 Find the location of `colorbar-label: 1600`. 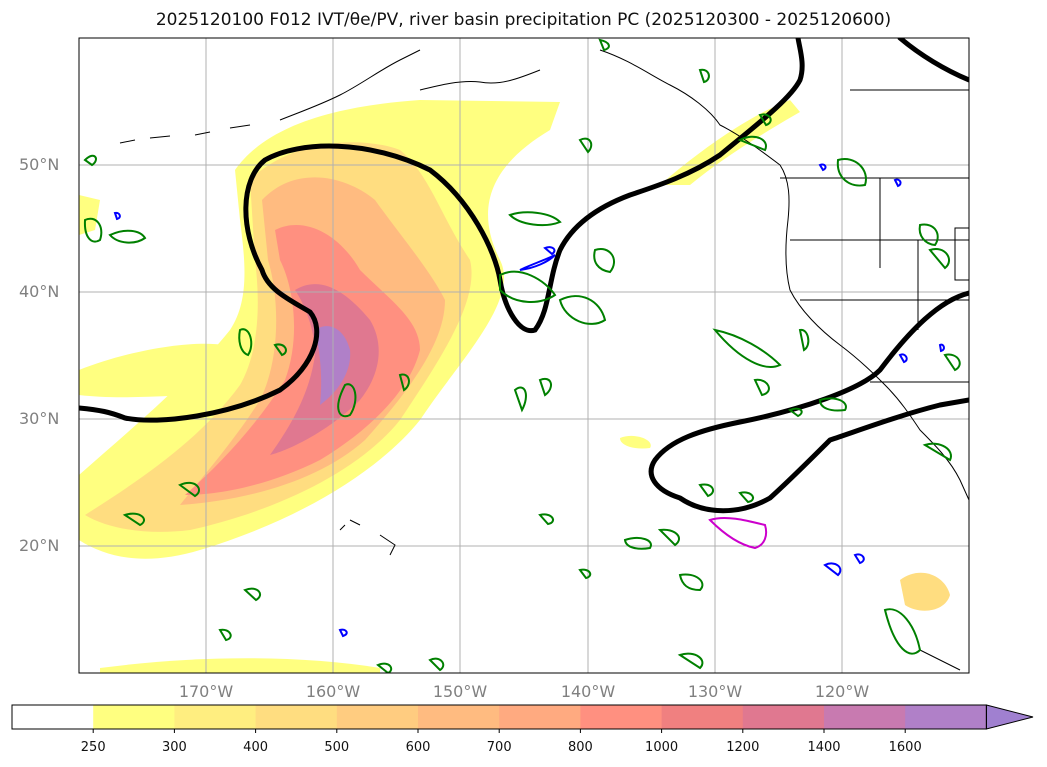

colorbar-label: 1600 is located at coordinates (905, 747).